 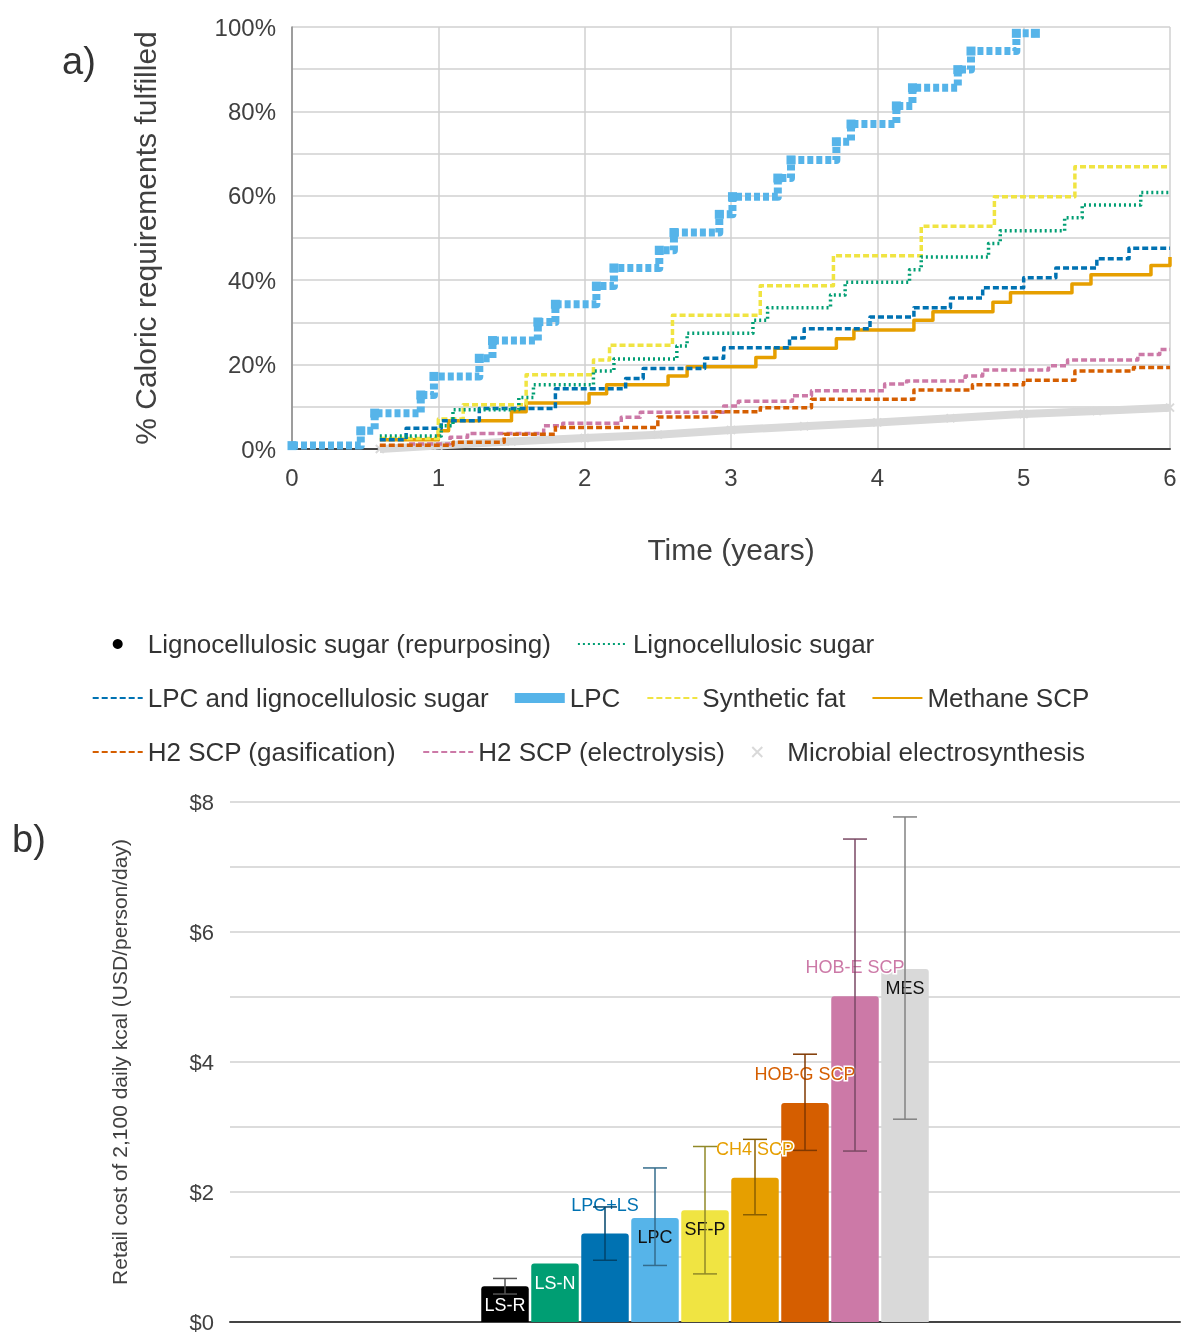 I want to click on legend-label: Methane SCP, so click(x=1008, y=698).